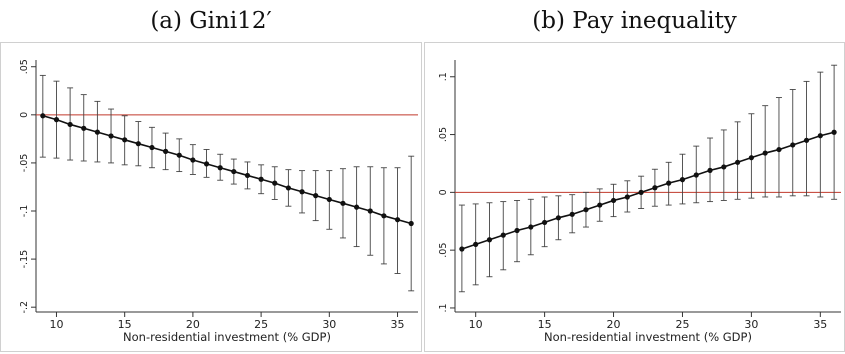 The image size is (845, 354). I want to click on y-tick-label: -.1, so click(24, 211).